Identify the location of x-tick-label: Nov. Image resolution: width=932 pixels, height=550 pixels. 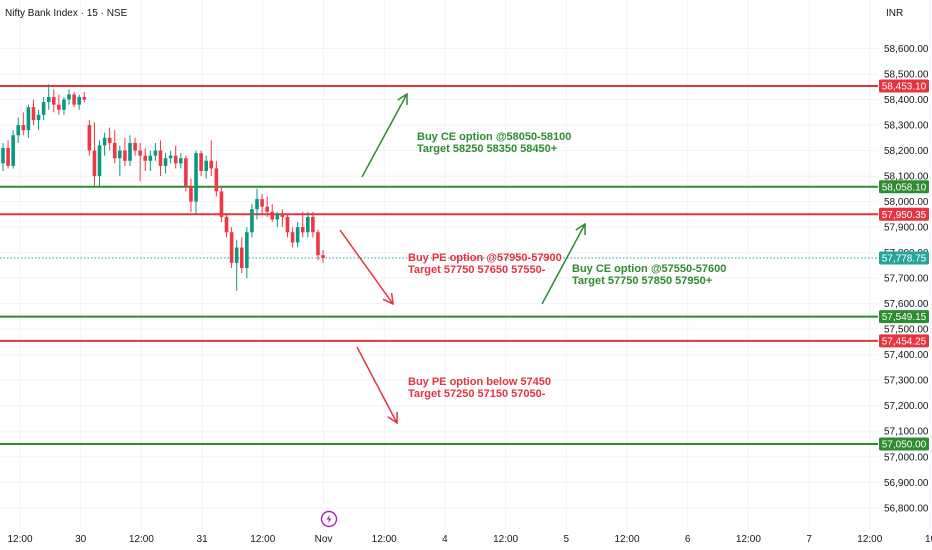
(324, 539).